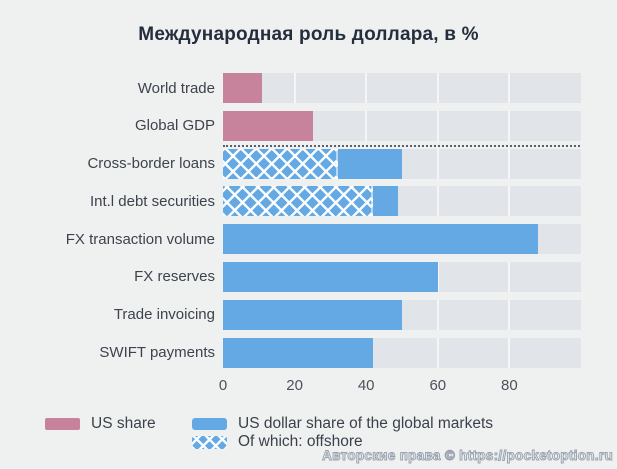  What do you see at coordinates (176, 88) in the screenshot?
I see `category-label: World trade` at bounding box center [176, 88].